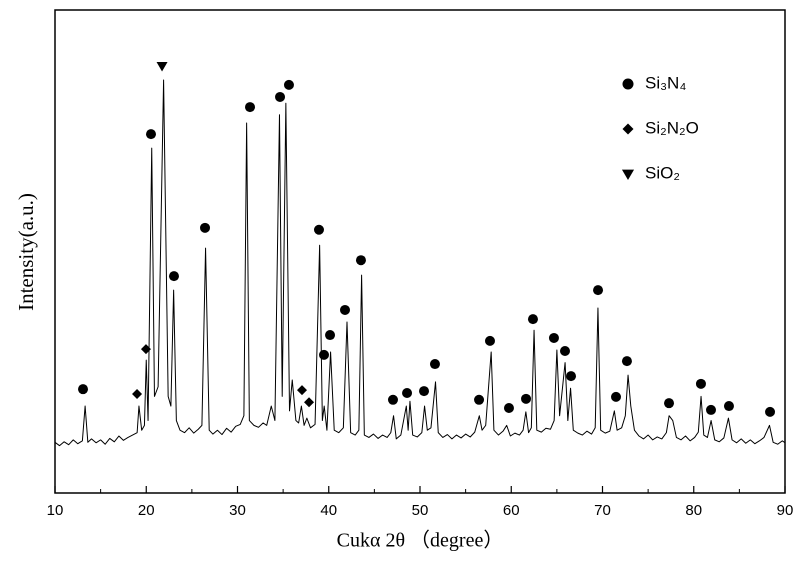 The image size is (800, 561). I want to click on x-tick-label: 30, so click(237, 510).